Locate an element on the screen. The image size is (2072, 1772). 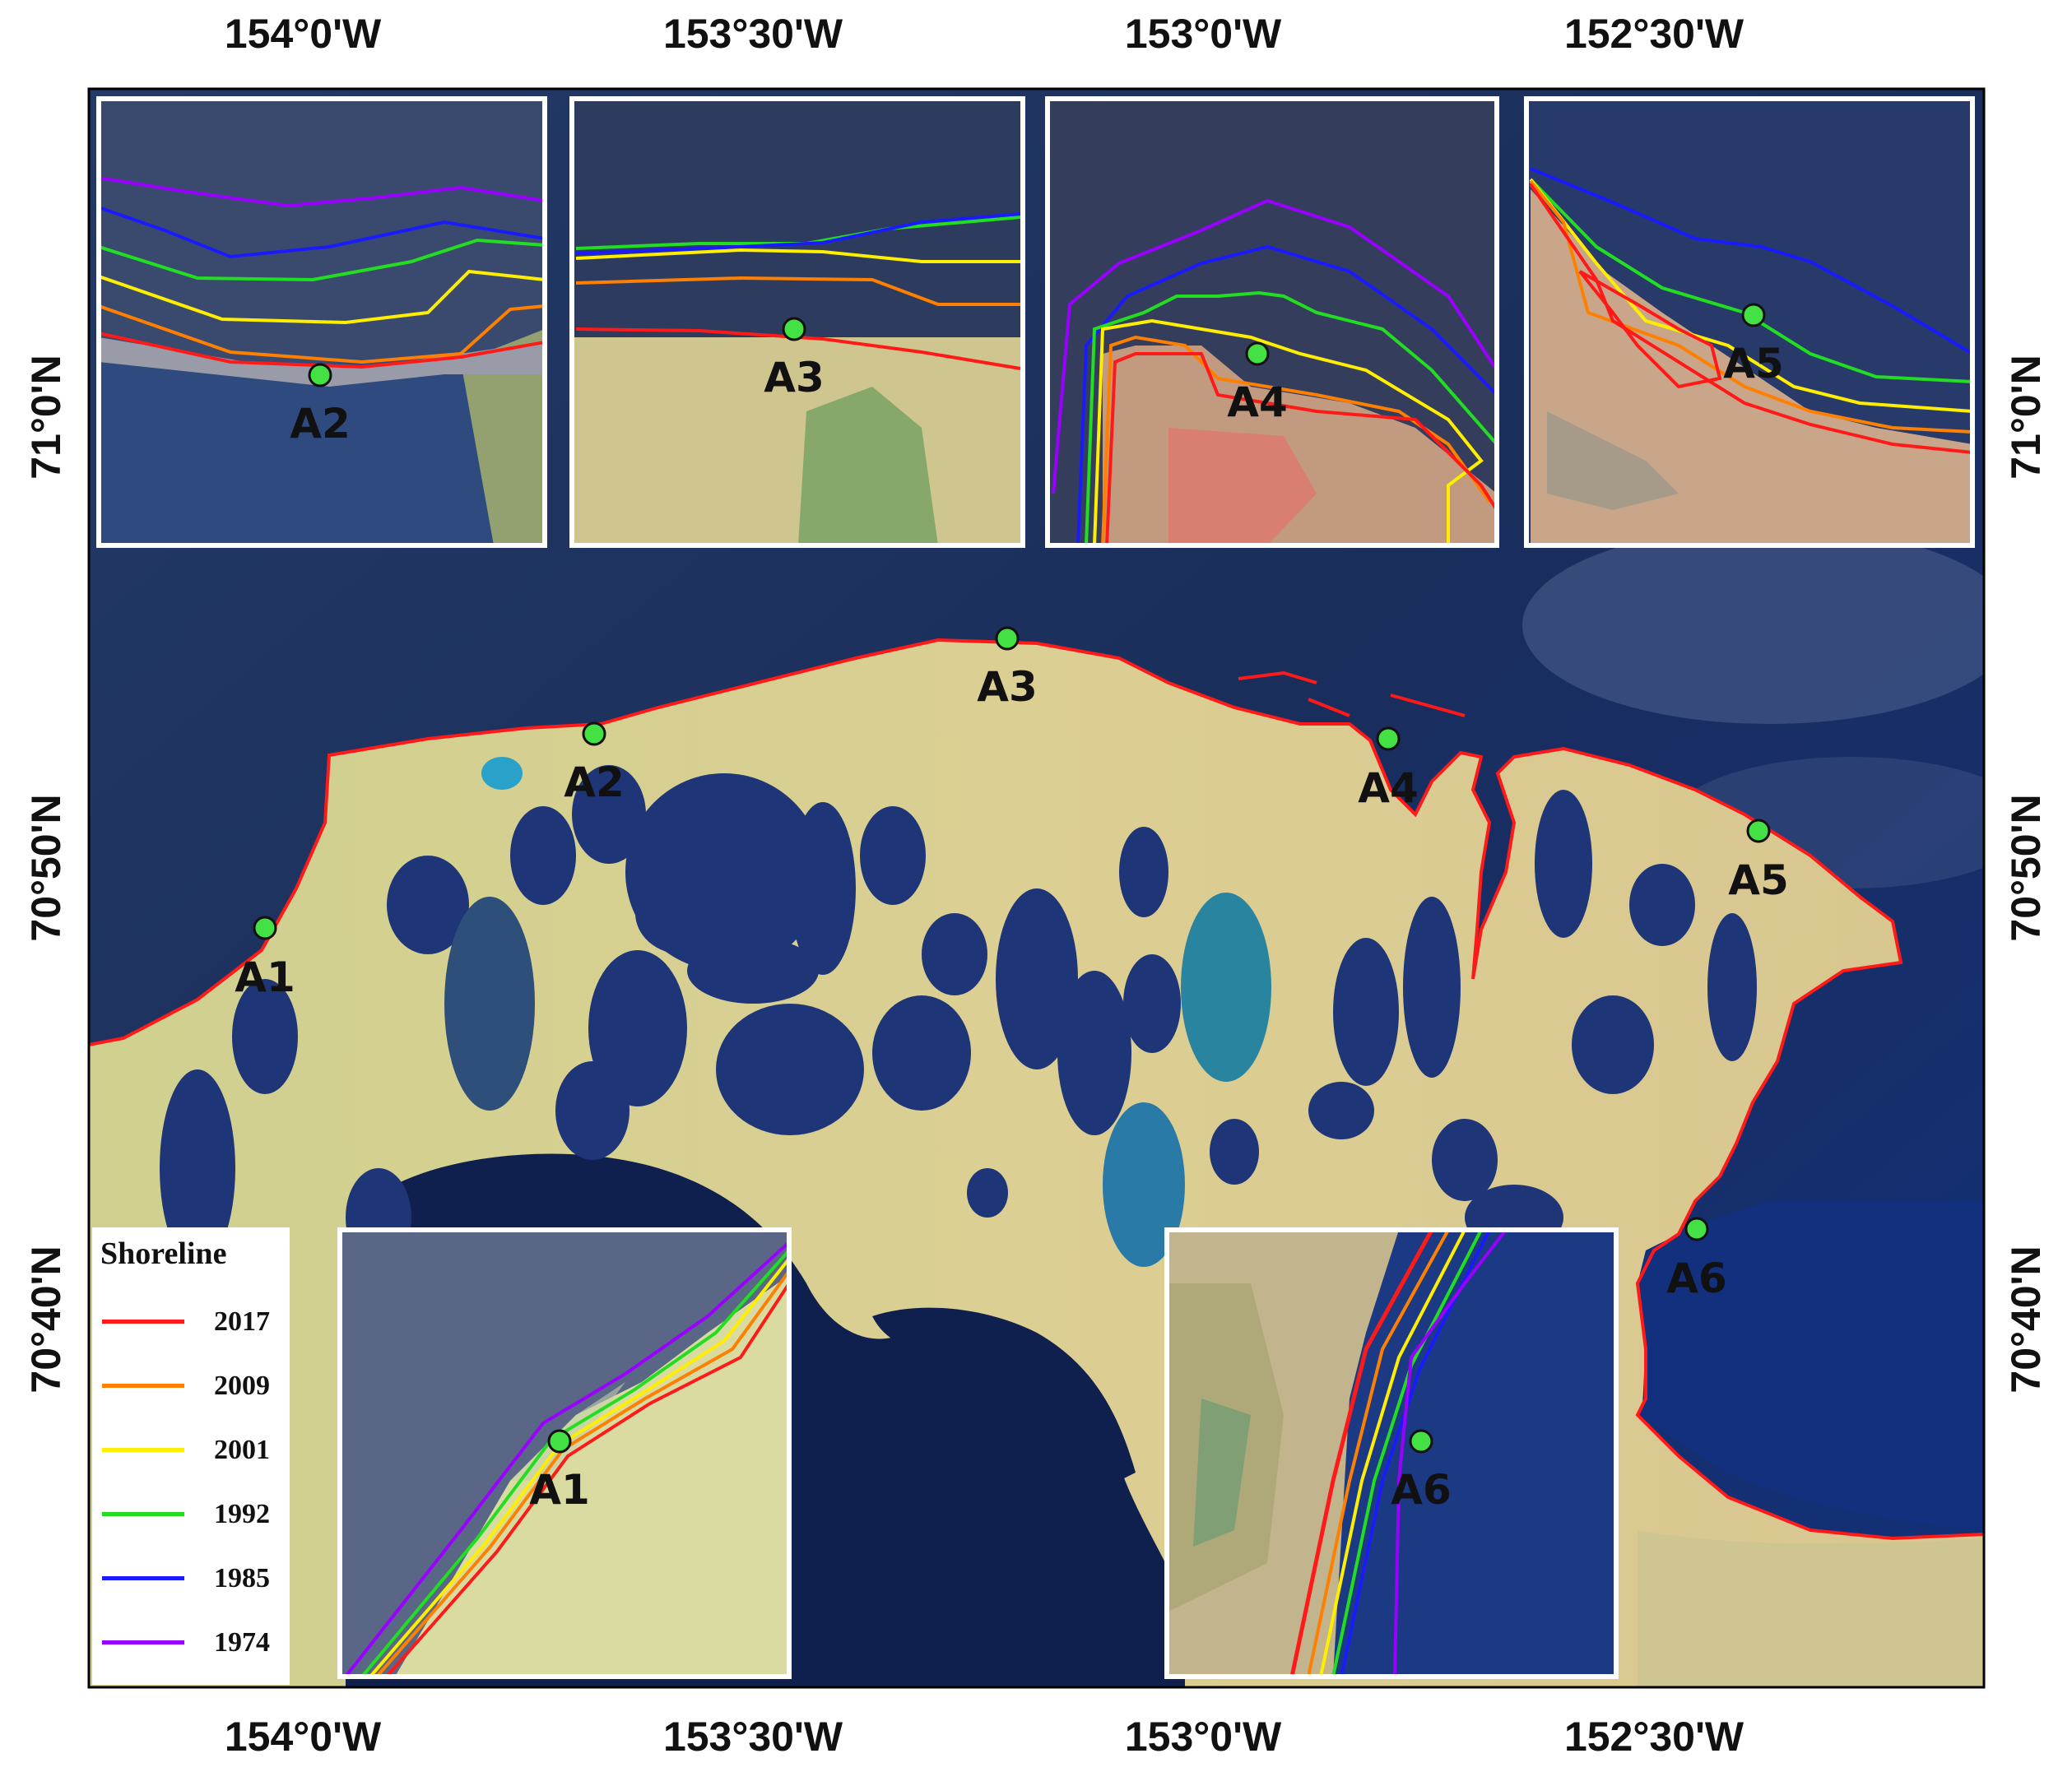
southern-lagoon is located at coordinates (1004, 1394).